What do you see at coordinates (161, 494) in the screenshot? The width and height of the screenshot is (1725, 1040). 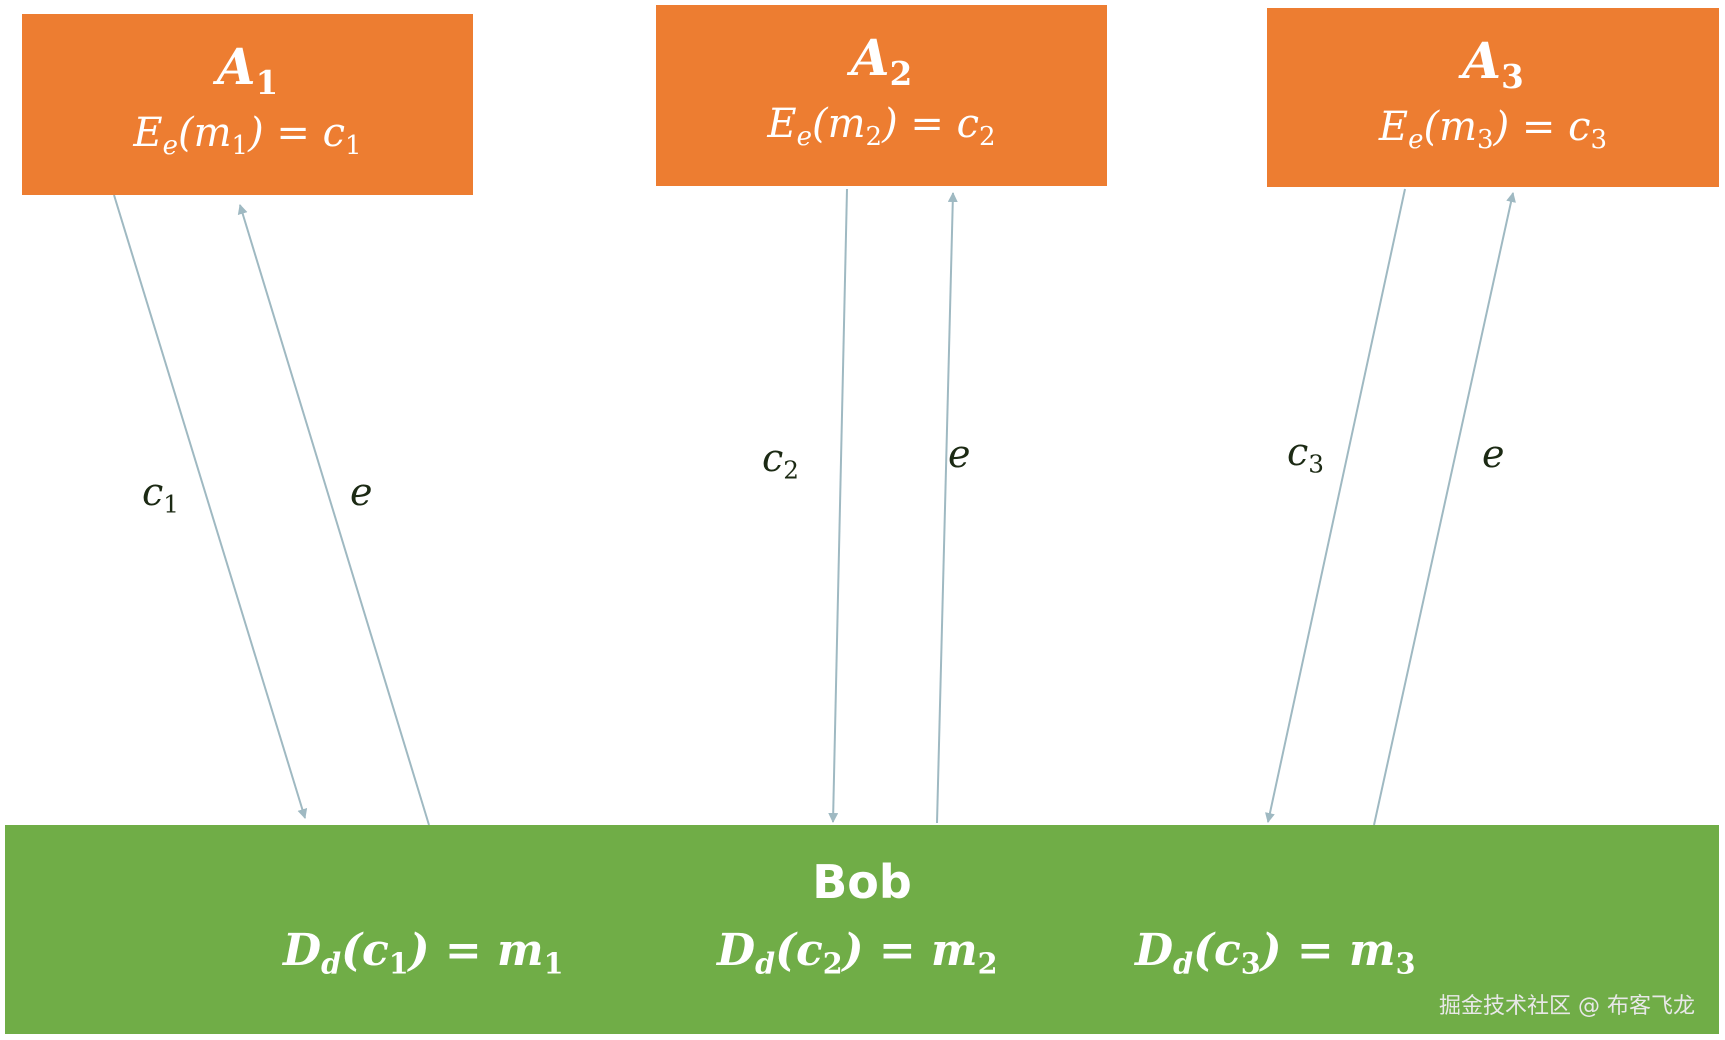 I see `label-c1: c1` at bounding box center [161, 494].